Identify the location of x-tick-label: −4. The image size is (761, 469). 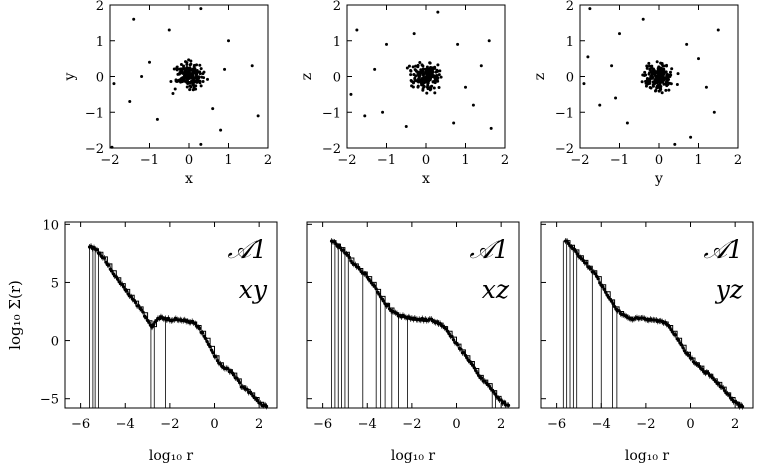
(125, 424).